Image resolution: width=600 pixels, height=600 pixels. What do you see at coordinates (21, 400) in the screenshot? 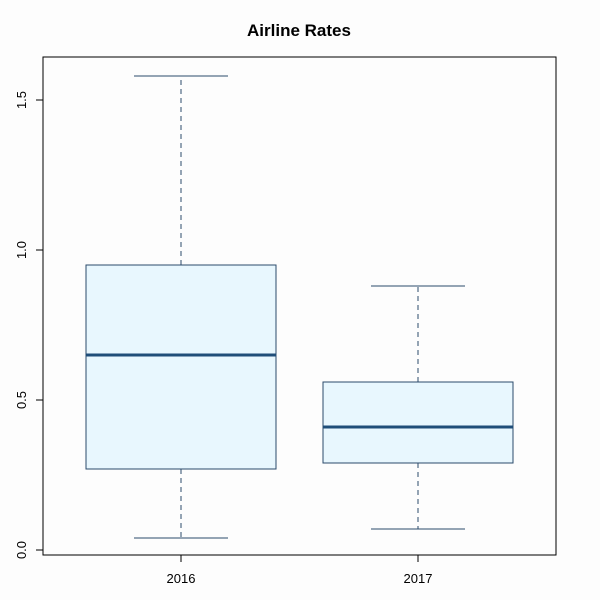
I see `y-tick-label: 0.5` at bounding box center [21, 400].